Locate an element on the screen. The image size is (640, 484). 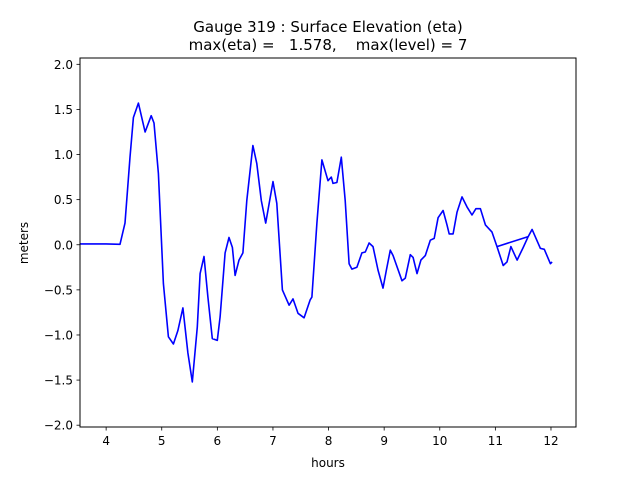
x-tick-label: 5 is located at coordinates (162, 441).